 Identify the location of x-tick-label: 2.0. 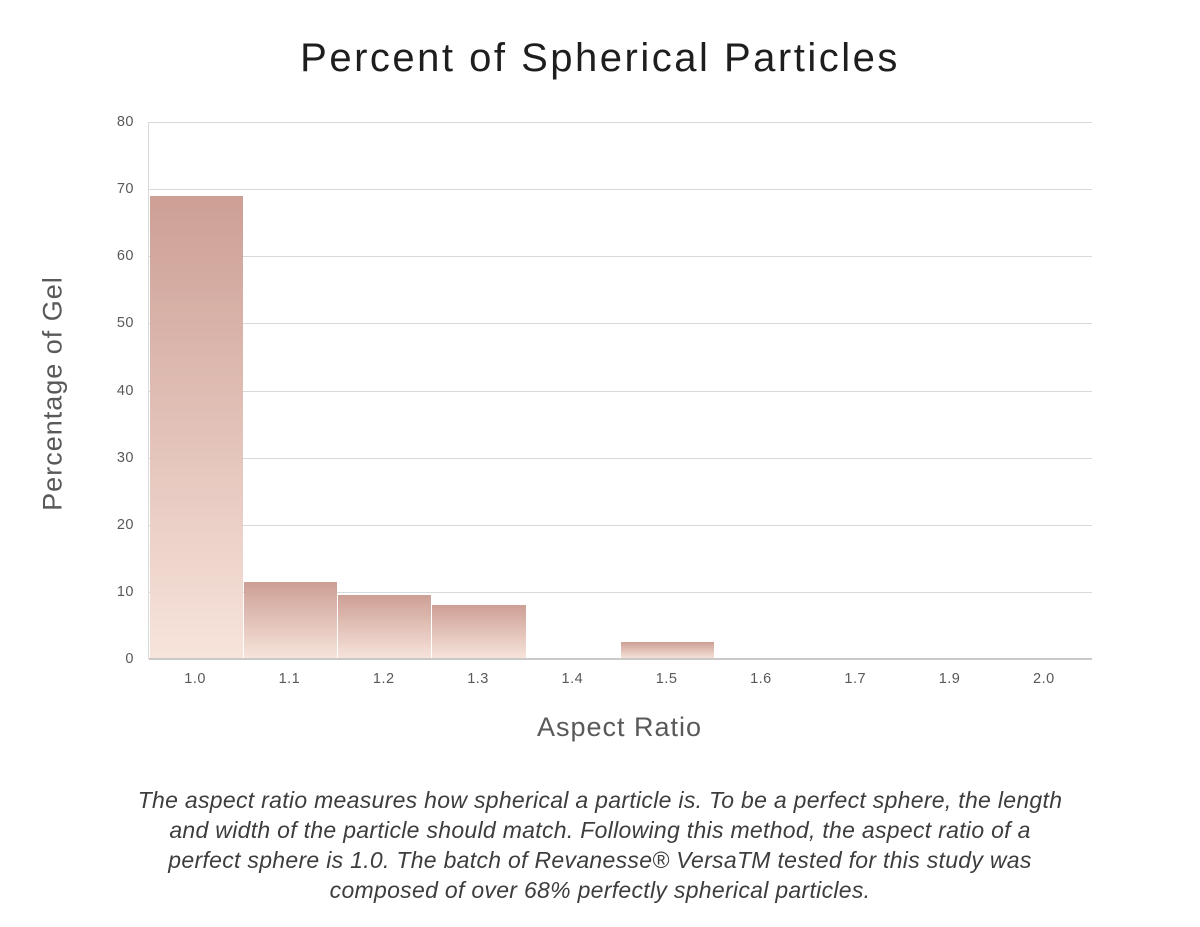
(1044, 679).